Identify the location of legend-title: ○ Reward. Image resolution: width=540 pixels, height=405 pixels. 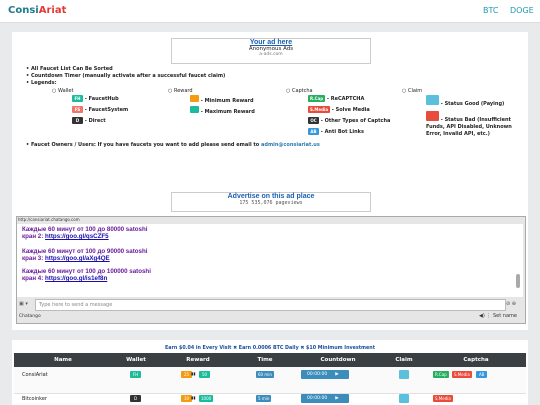
(180, 91).